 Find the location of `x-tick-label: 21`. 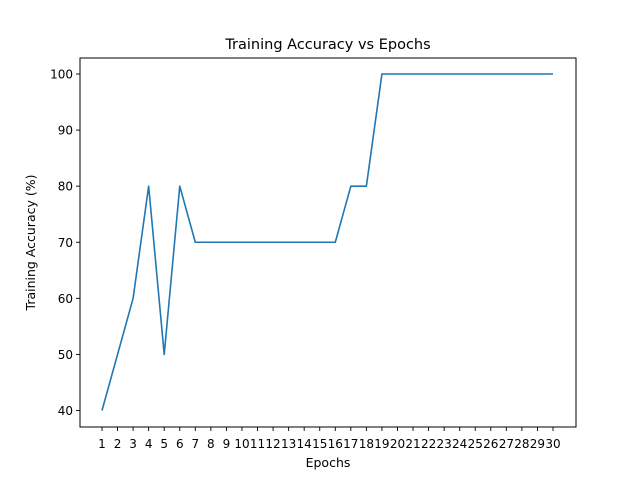

x-tick-label: 21 is located at coordinates (412, 444).